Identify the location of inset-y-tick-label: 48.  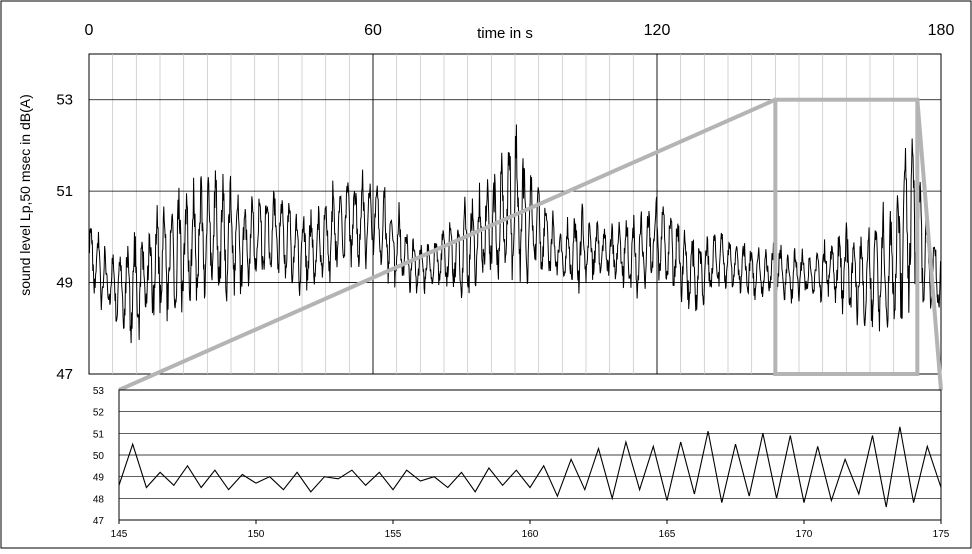
(99, 499).